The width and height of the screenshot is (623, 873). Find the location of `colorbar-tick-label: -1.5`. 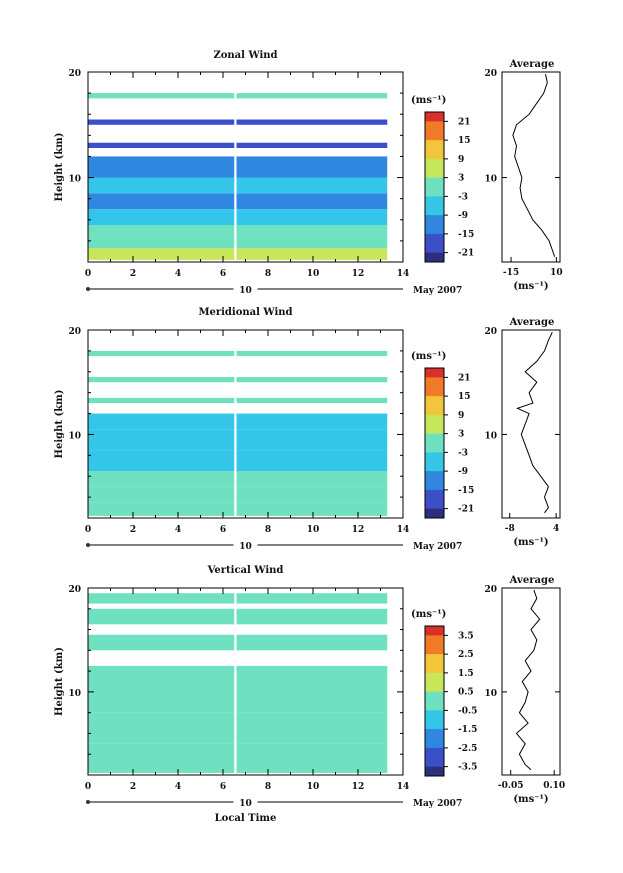

colorbar-tick-label: -1.5 is located at coordinates (467, 730).